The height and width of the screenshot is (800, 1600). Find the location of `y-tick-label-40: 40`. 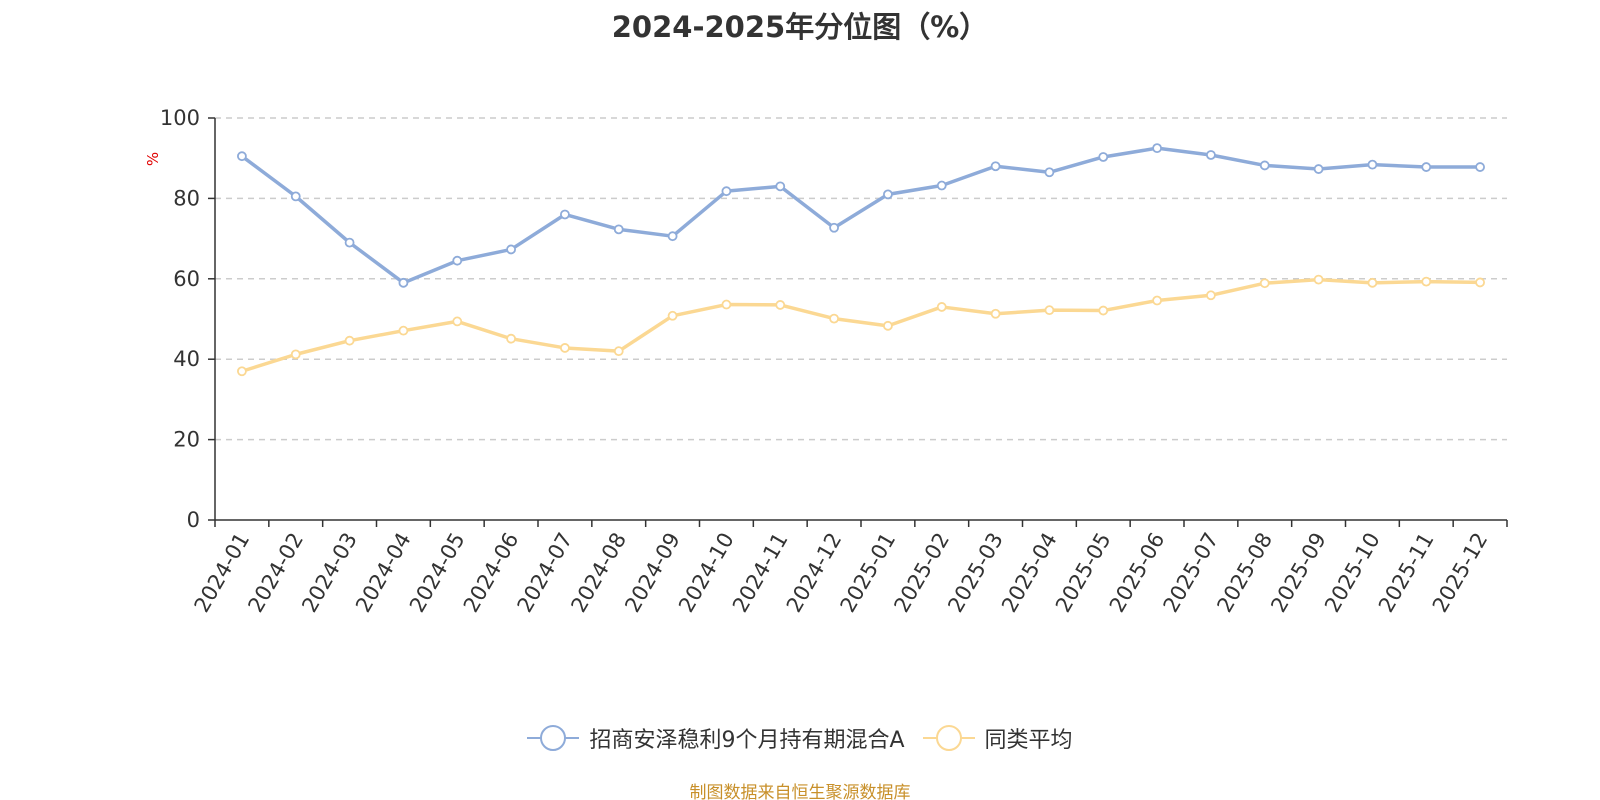

y-tick-label-40: 40 is located at coordinates (186, 359).